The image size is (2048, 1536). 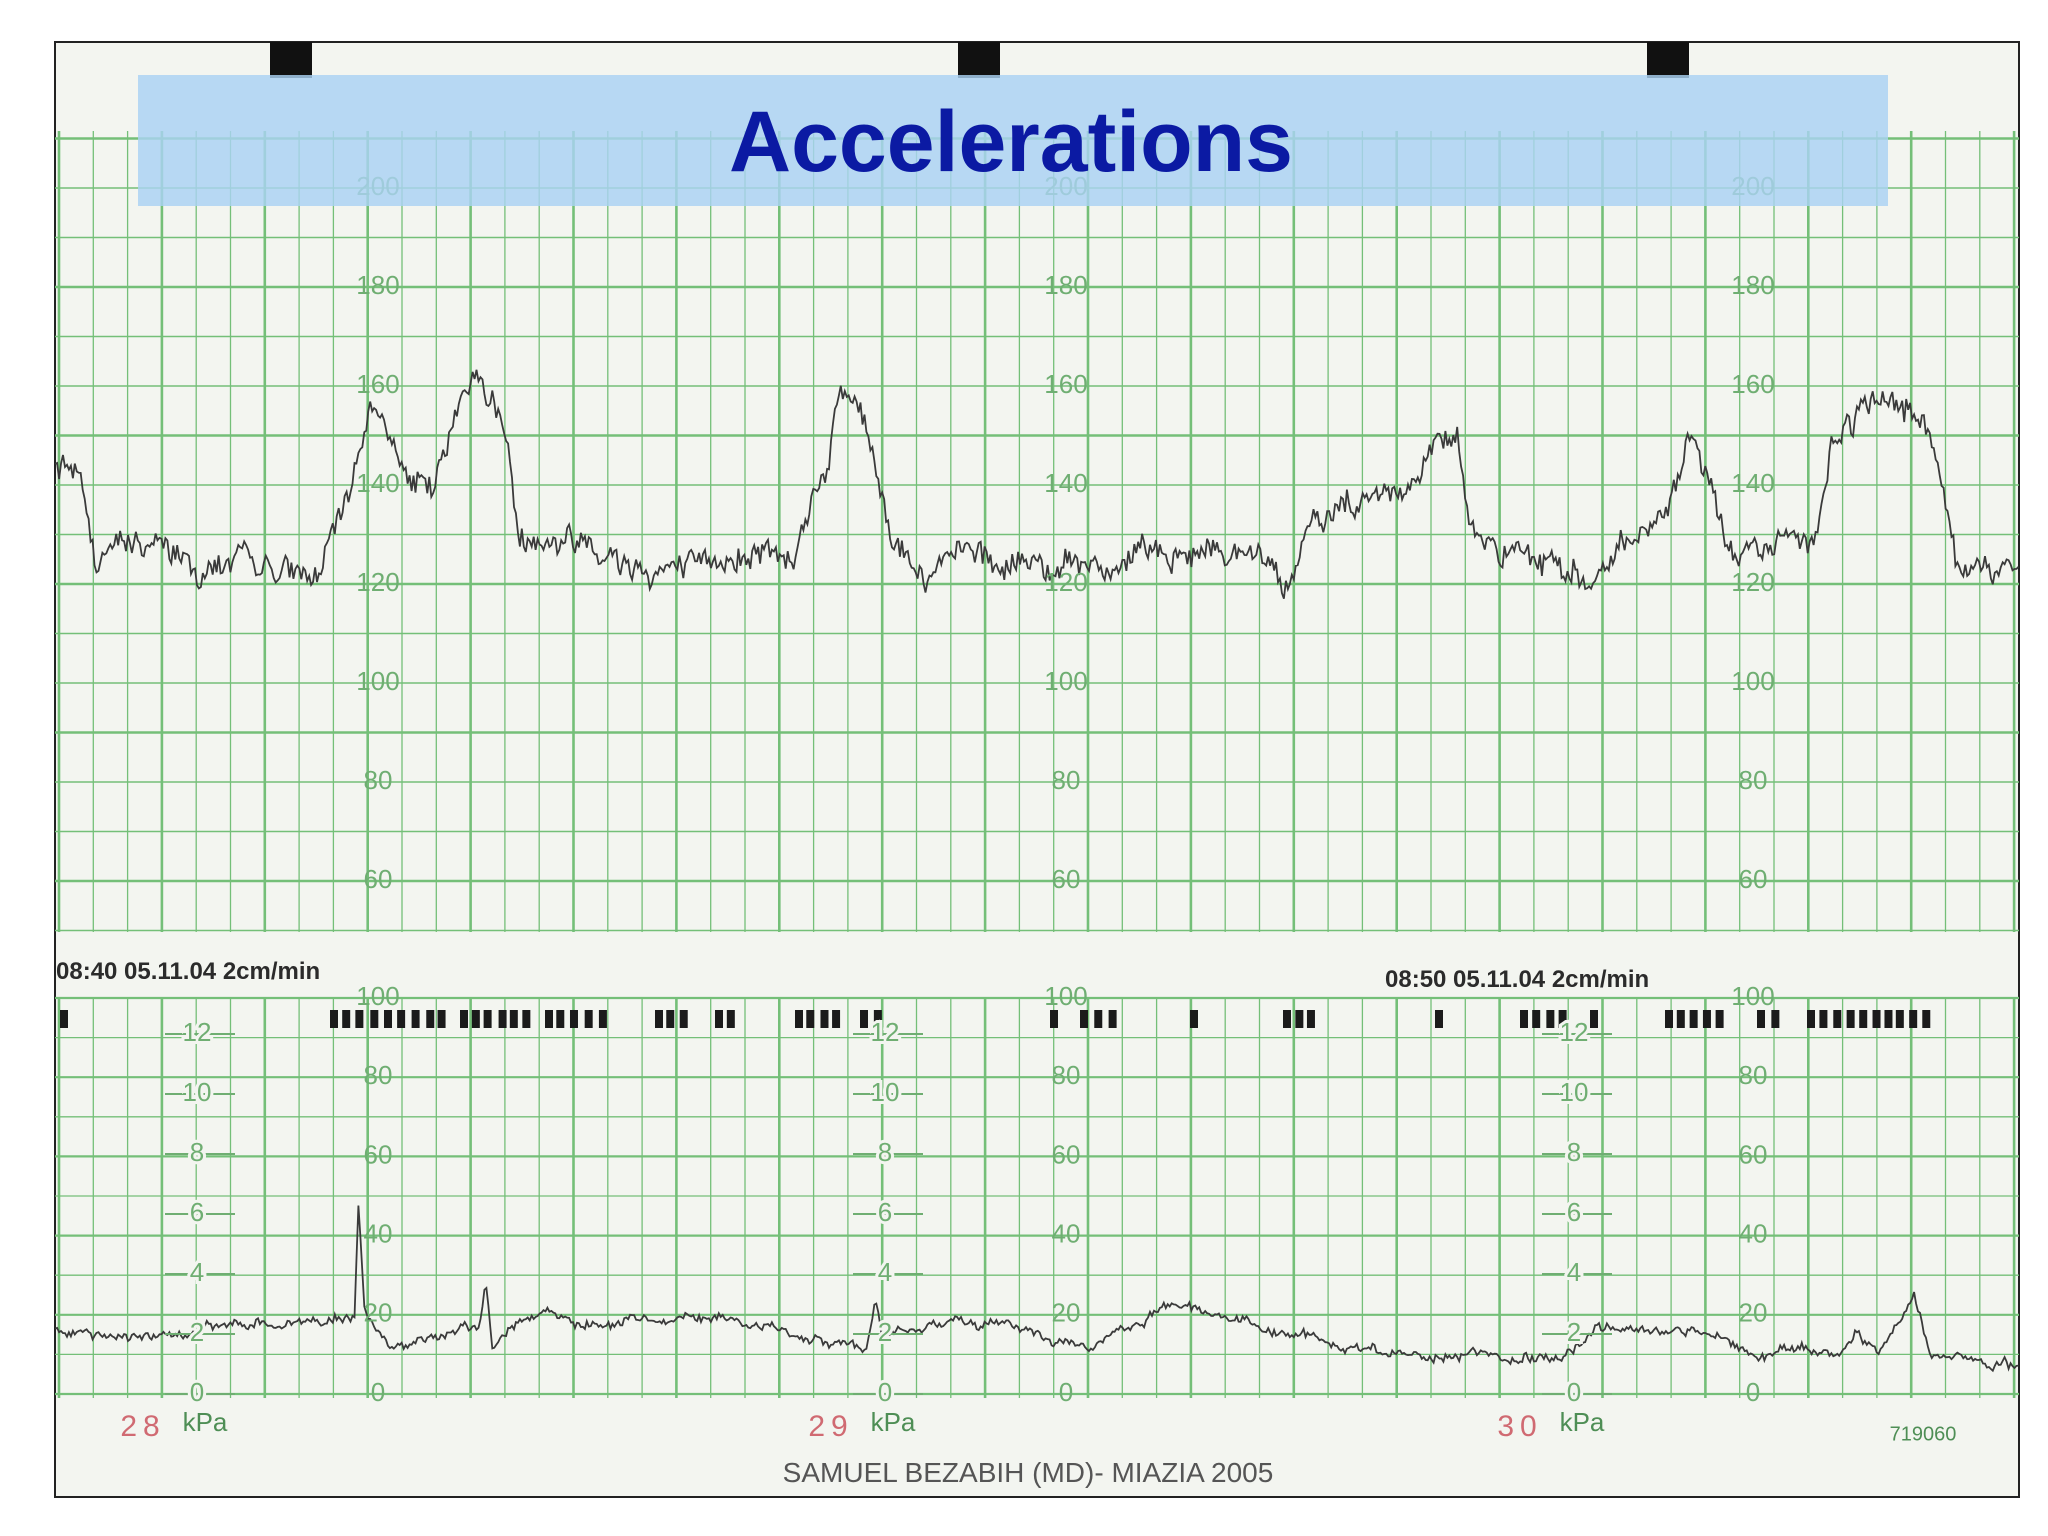 I want to click on page-number: 30, so click(x=1519, y=1426).